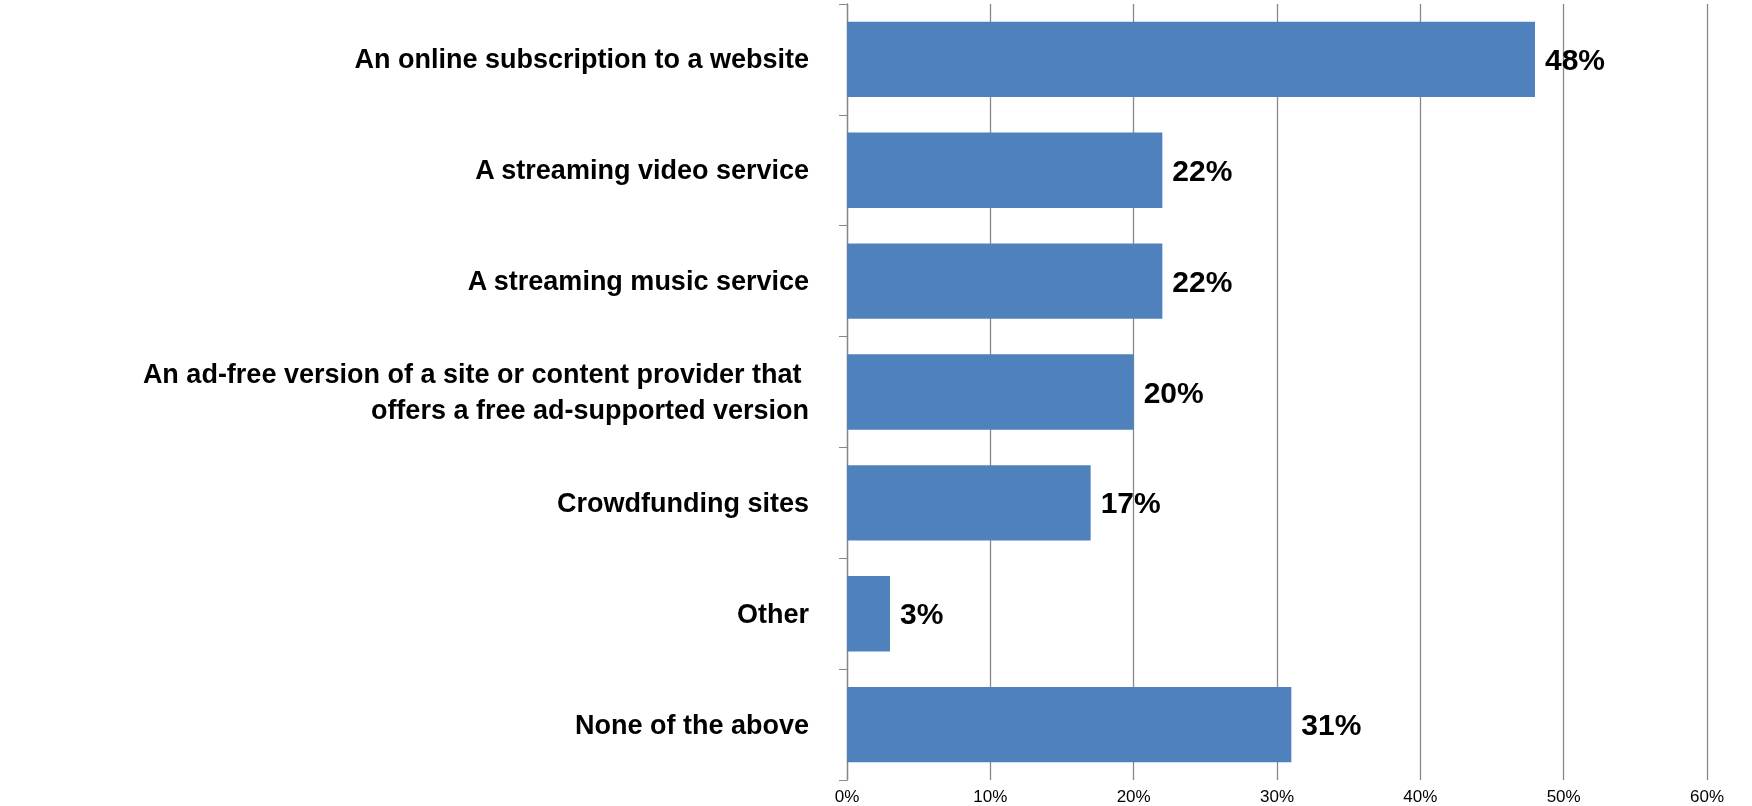 The height and width of the screenshot is (806, 1752). Describe the element at coordinates (1331, 725) in the screenshot. I see `data-label: 31%` at that location.